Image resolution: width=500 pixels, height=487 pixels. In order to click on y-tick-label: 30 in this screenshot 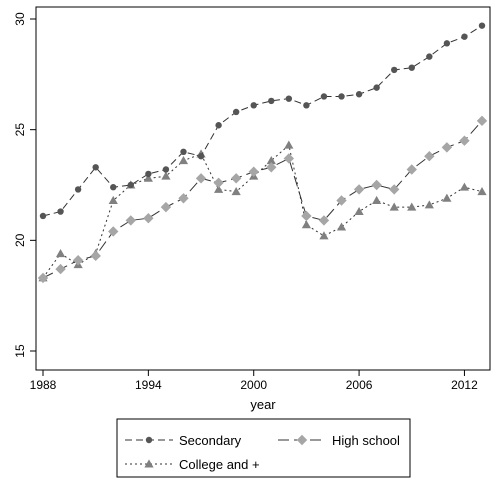, I will do `click(20, 19)`.